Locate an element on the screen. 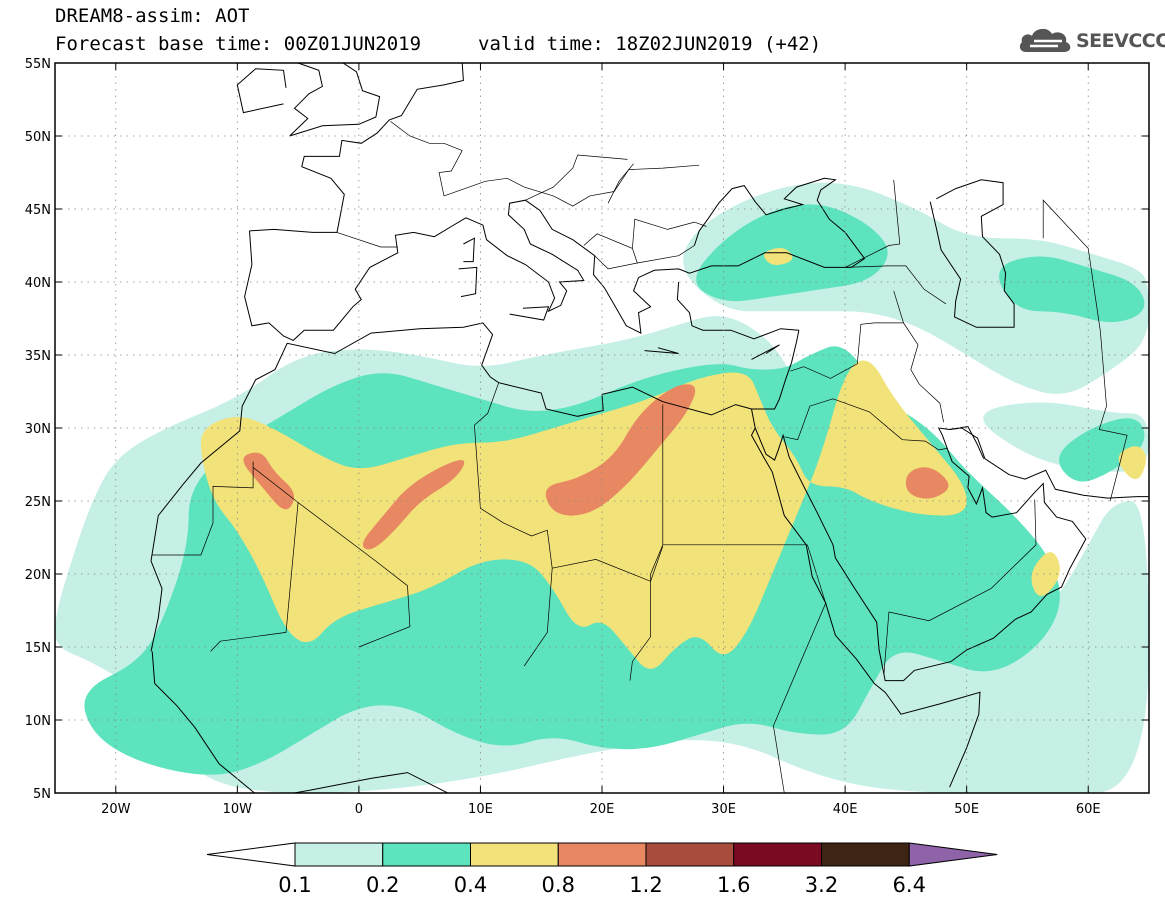  lat-tick-label: 45N is located at coordinates (38, 210).